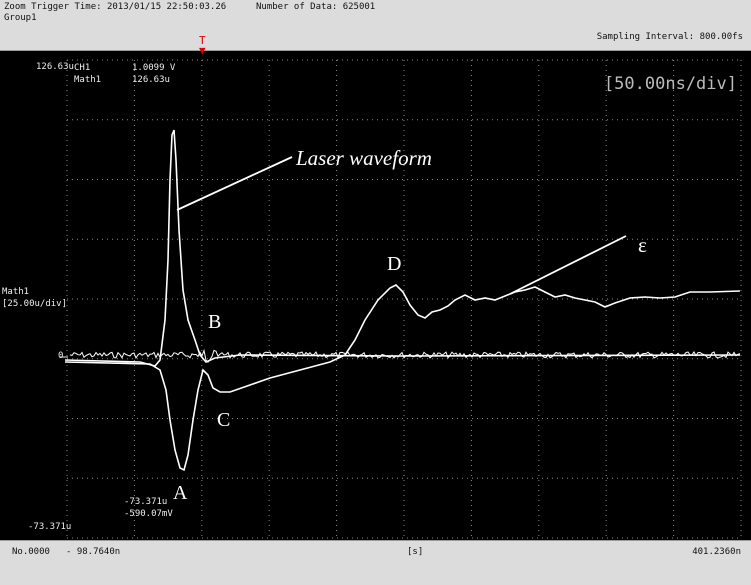 This screenshot has width=751, height=585. Describe the element at coordinates (93, 552) in the screenshot. I see `x-start-label: - 98.7640n` at that location.